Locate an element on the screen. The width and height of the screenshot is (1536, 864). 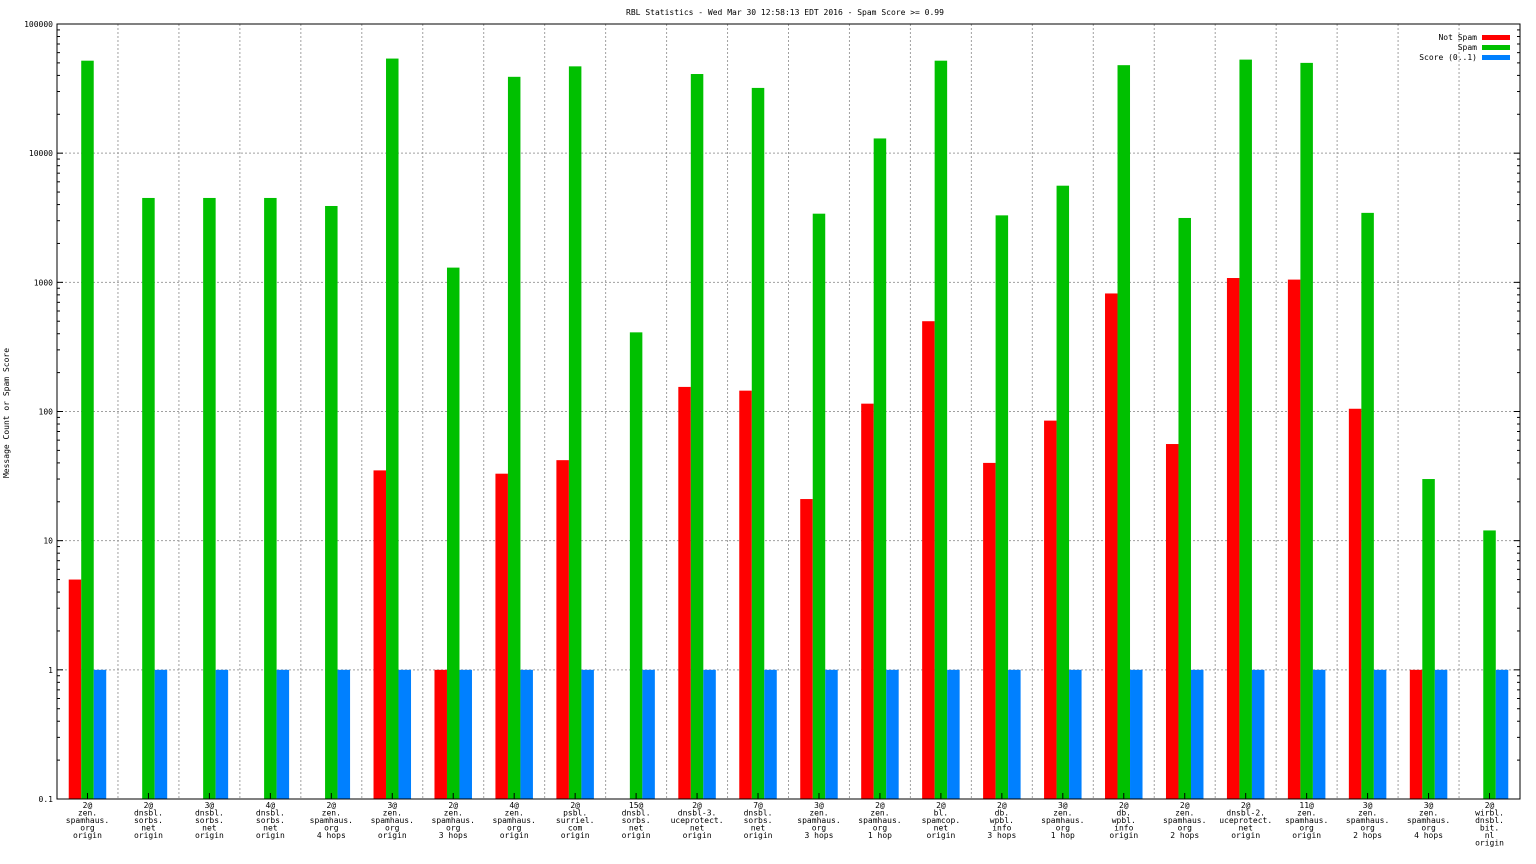
x-tick-label: dnsbl-3. is located at coordinates (697, 813).